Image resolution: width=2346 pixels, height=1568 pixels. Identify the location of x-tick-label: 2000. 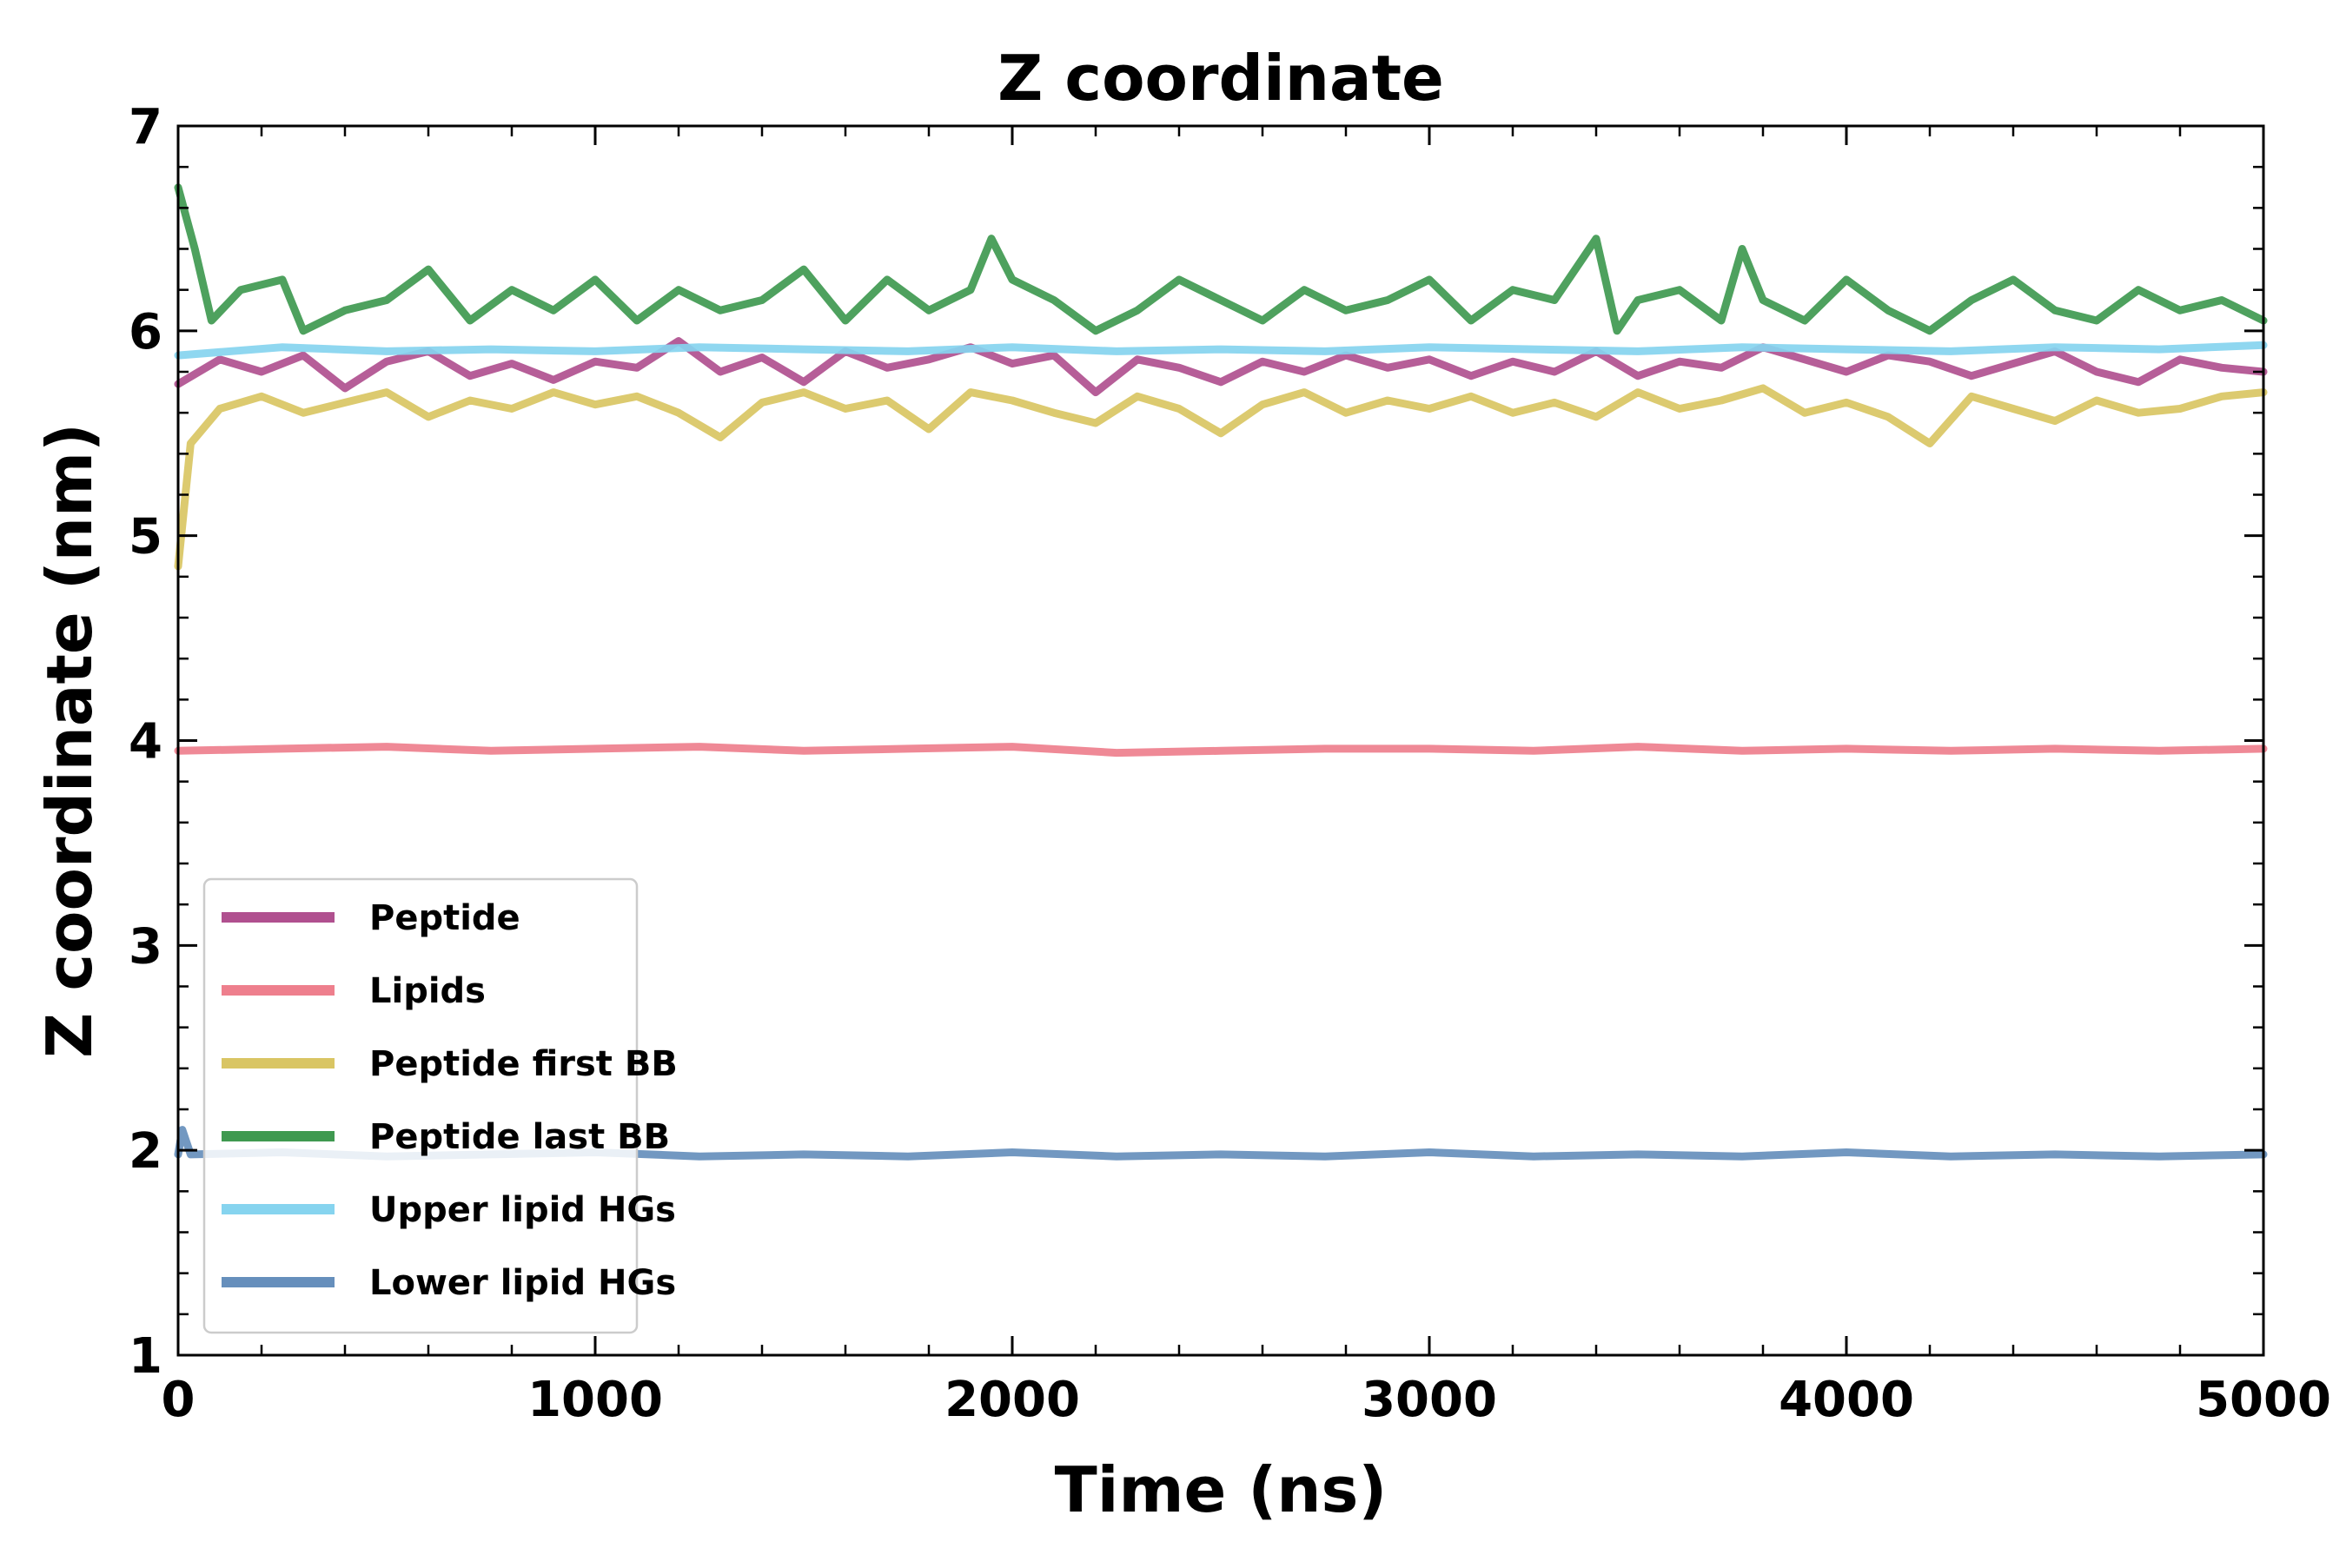
(1012, 1400).